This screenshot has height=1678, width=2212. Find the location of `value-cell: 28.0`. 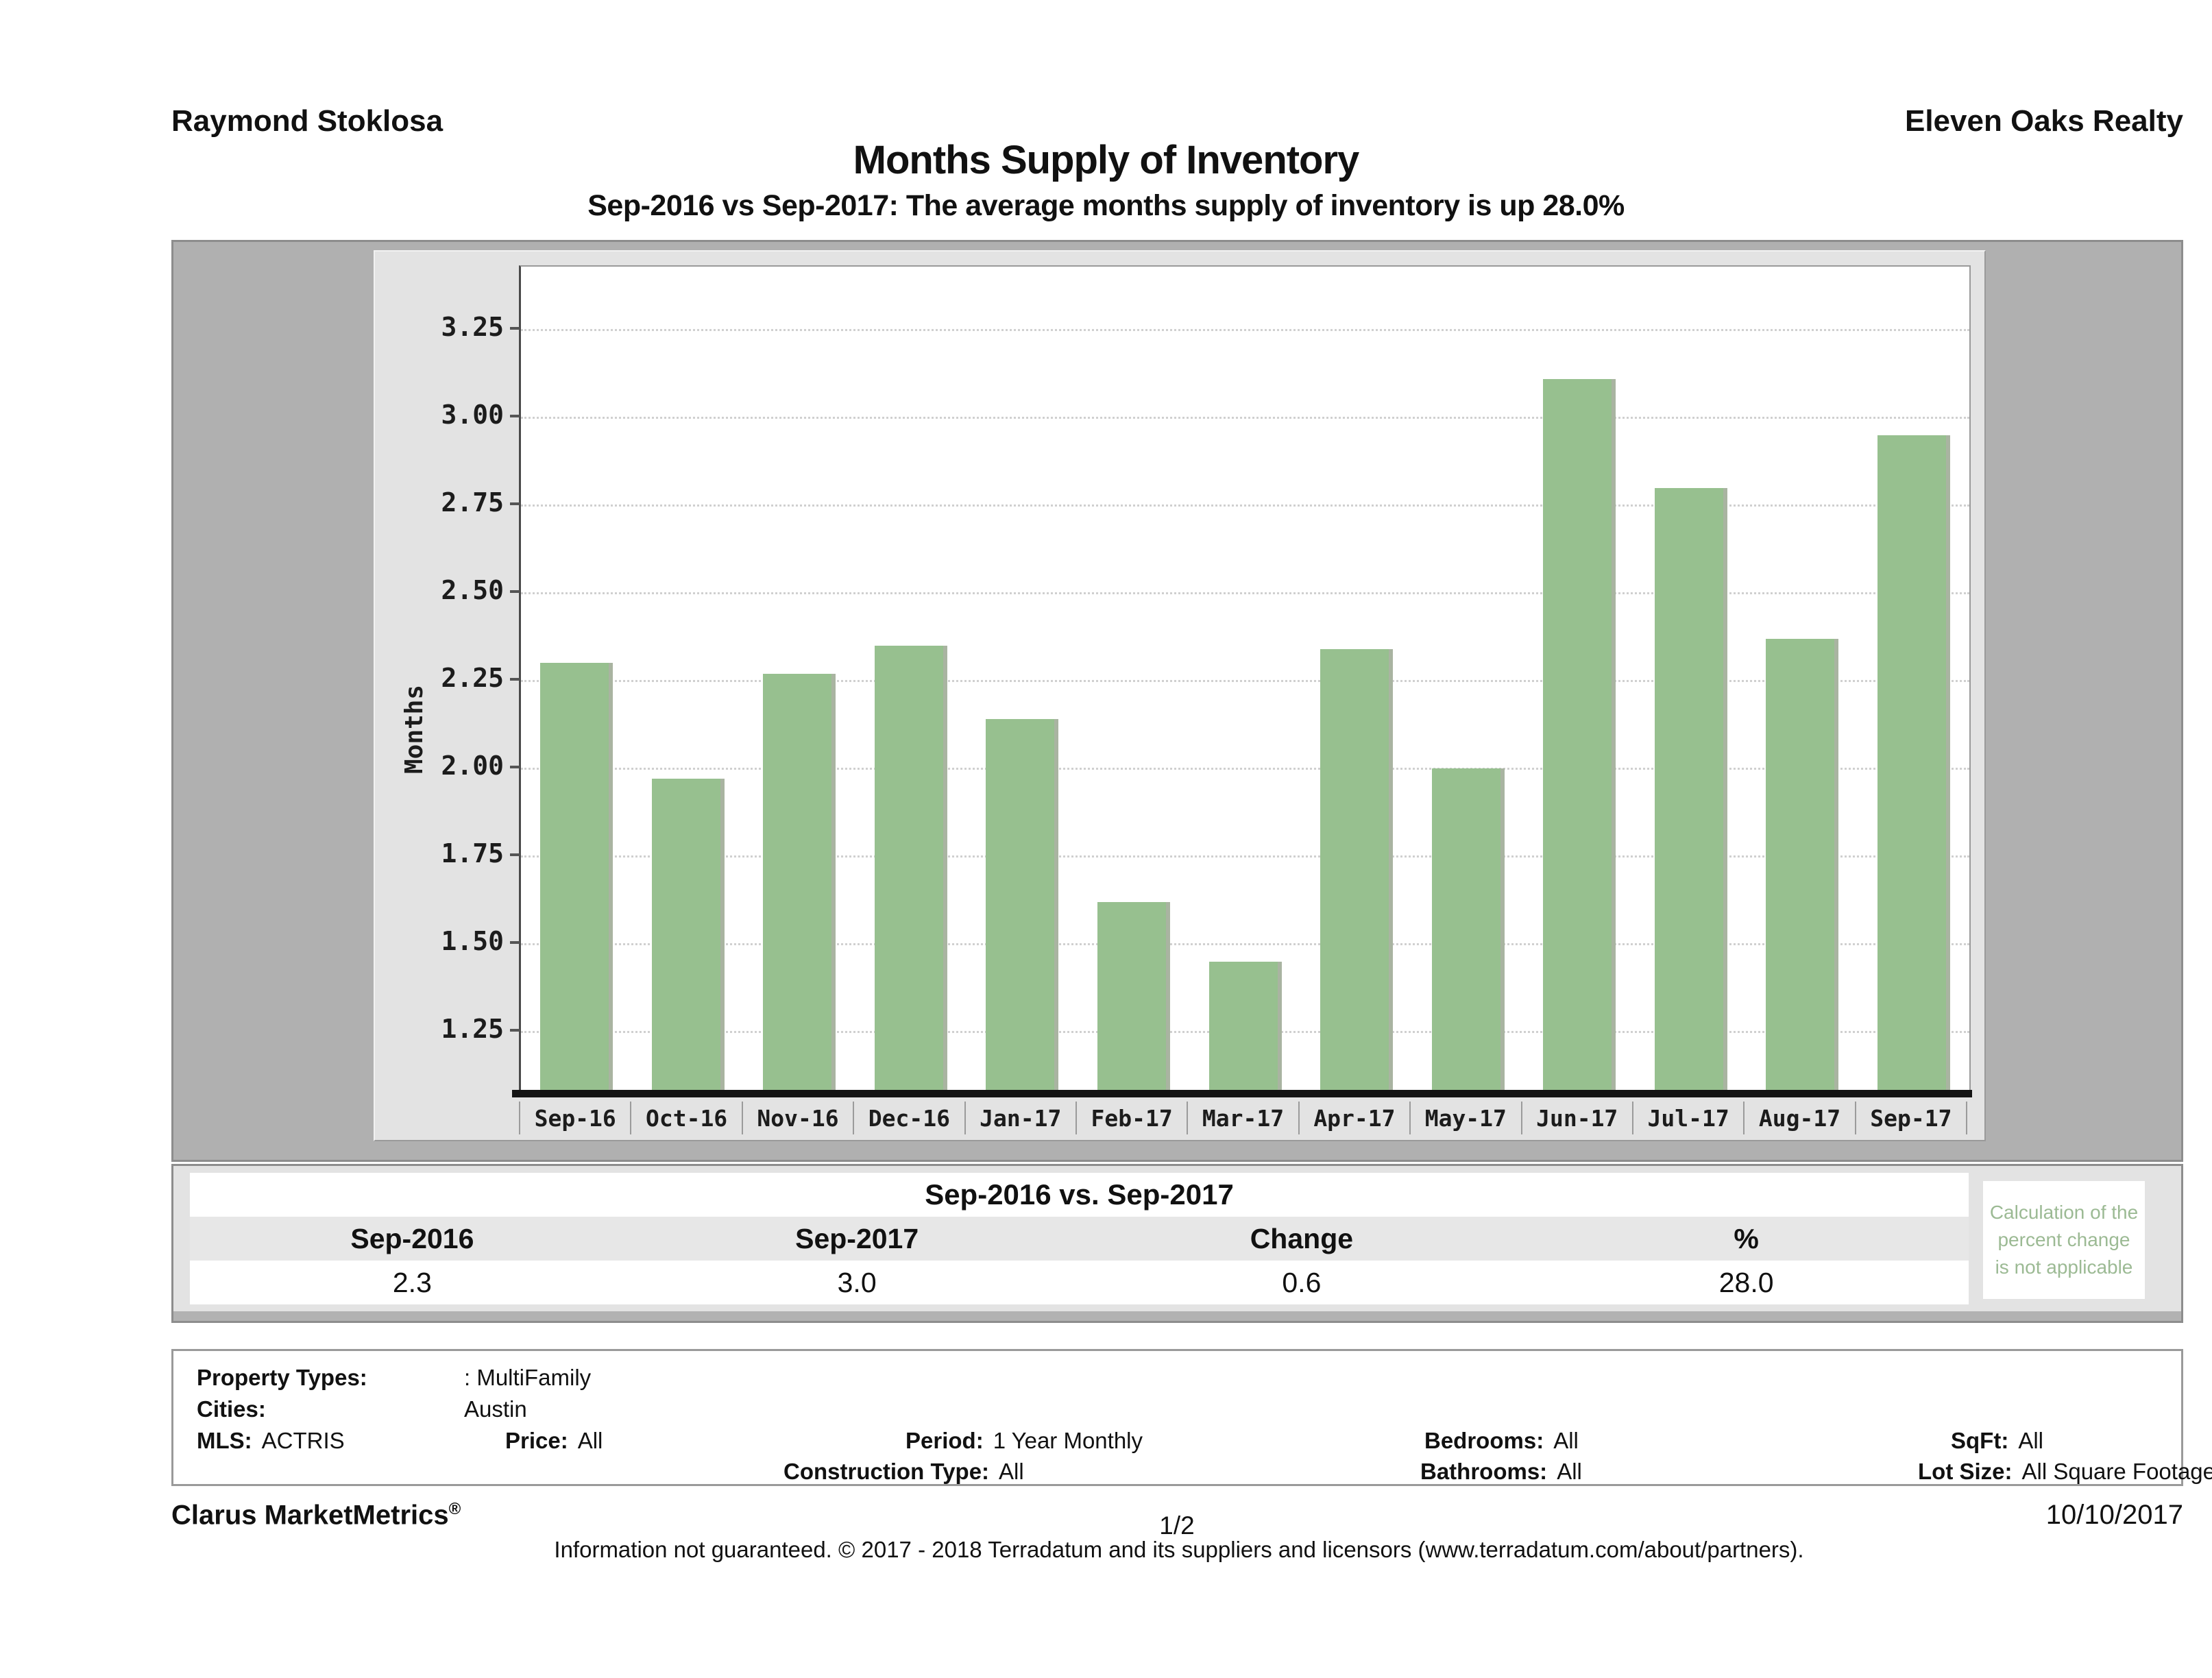

value-cell: 28.0 is located at coordinates (1746, 1282).